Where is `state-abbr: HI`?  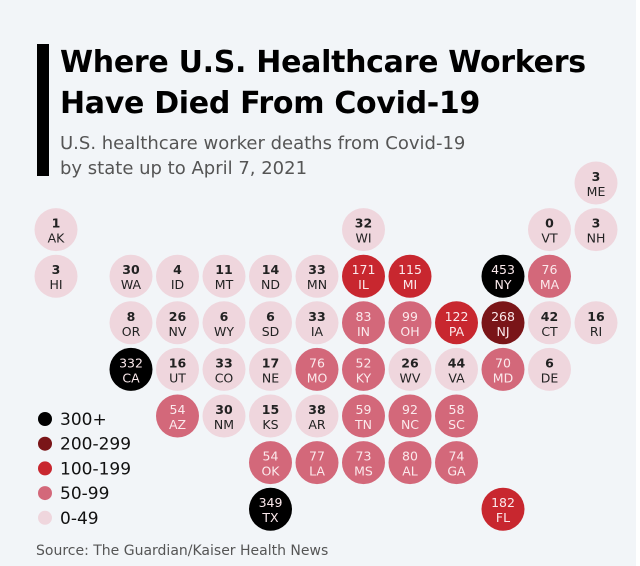 state-abbr: HI is located at coordinates (55, 284).